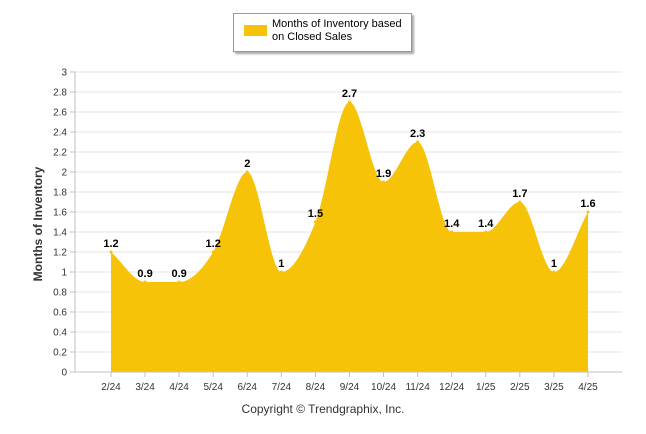 This screenshot has width=646, height=434. Describe the element at coordinates (64, 73) in the screenshot. I see `y-tick-label: 3` at that location.